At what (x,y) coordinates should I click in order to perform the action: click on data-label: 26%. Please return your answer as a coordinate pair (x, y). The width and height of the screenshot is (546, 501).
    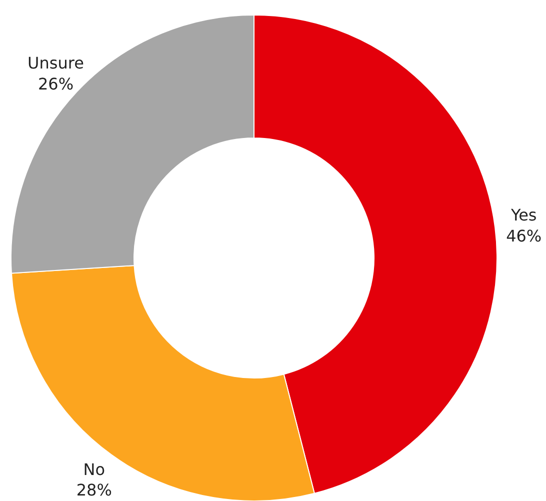
    Looking at the image, I should click on (56, 84).